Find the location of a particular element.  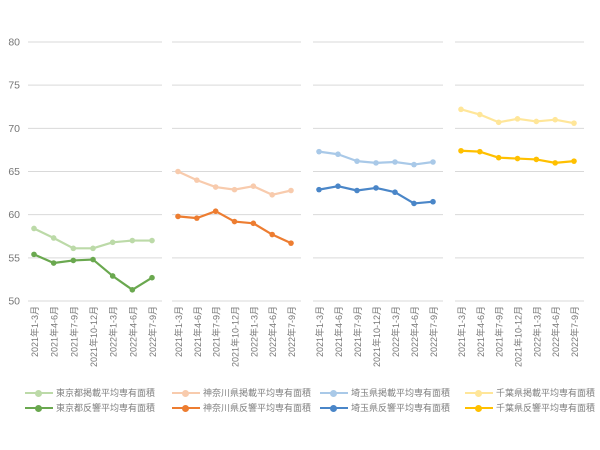

y-tick-label: 70 is located at coordinates (14, 129).